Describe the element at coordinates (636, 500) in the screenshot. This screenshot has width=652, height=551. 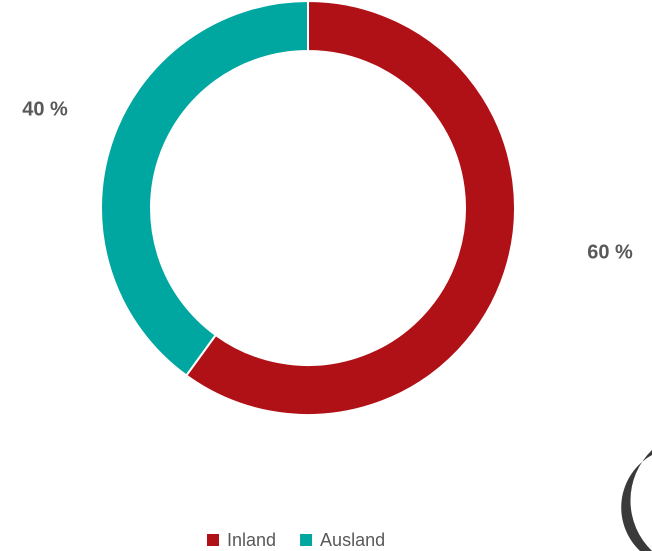
I see `decoration` at that location.